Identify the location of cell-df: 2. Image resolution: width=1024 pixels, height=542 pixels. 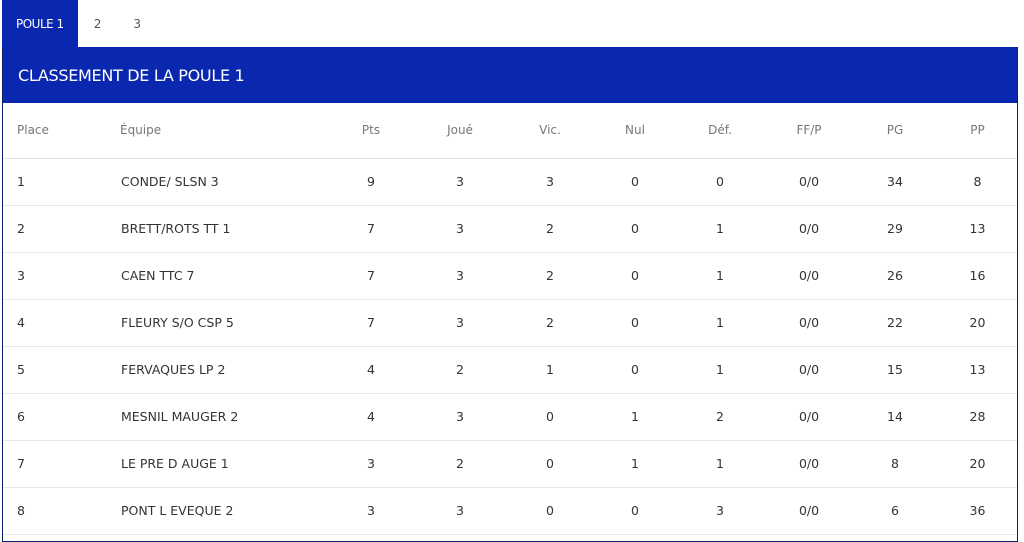
(720, 417).